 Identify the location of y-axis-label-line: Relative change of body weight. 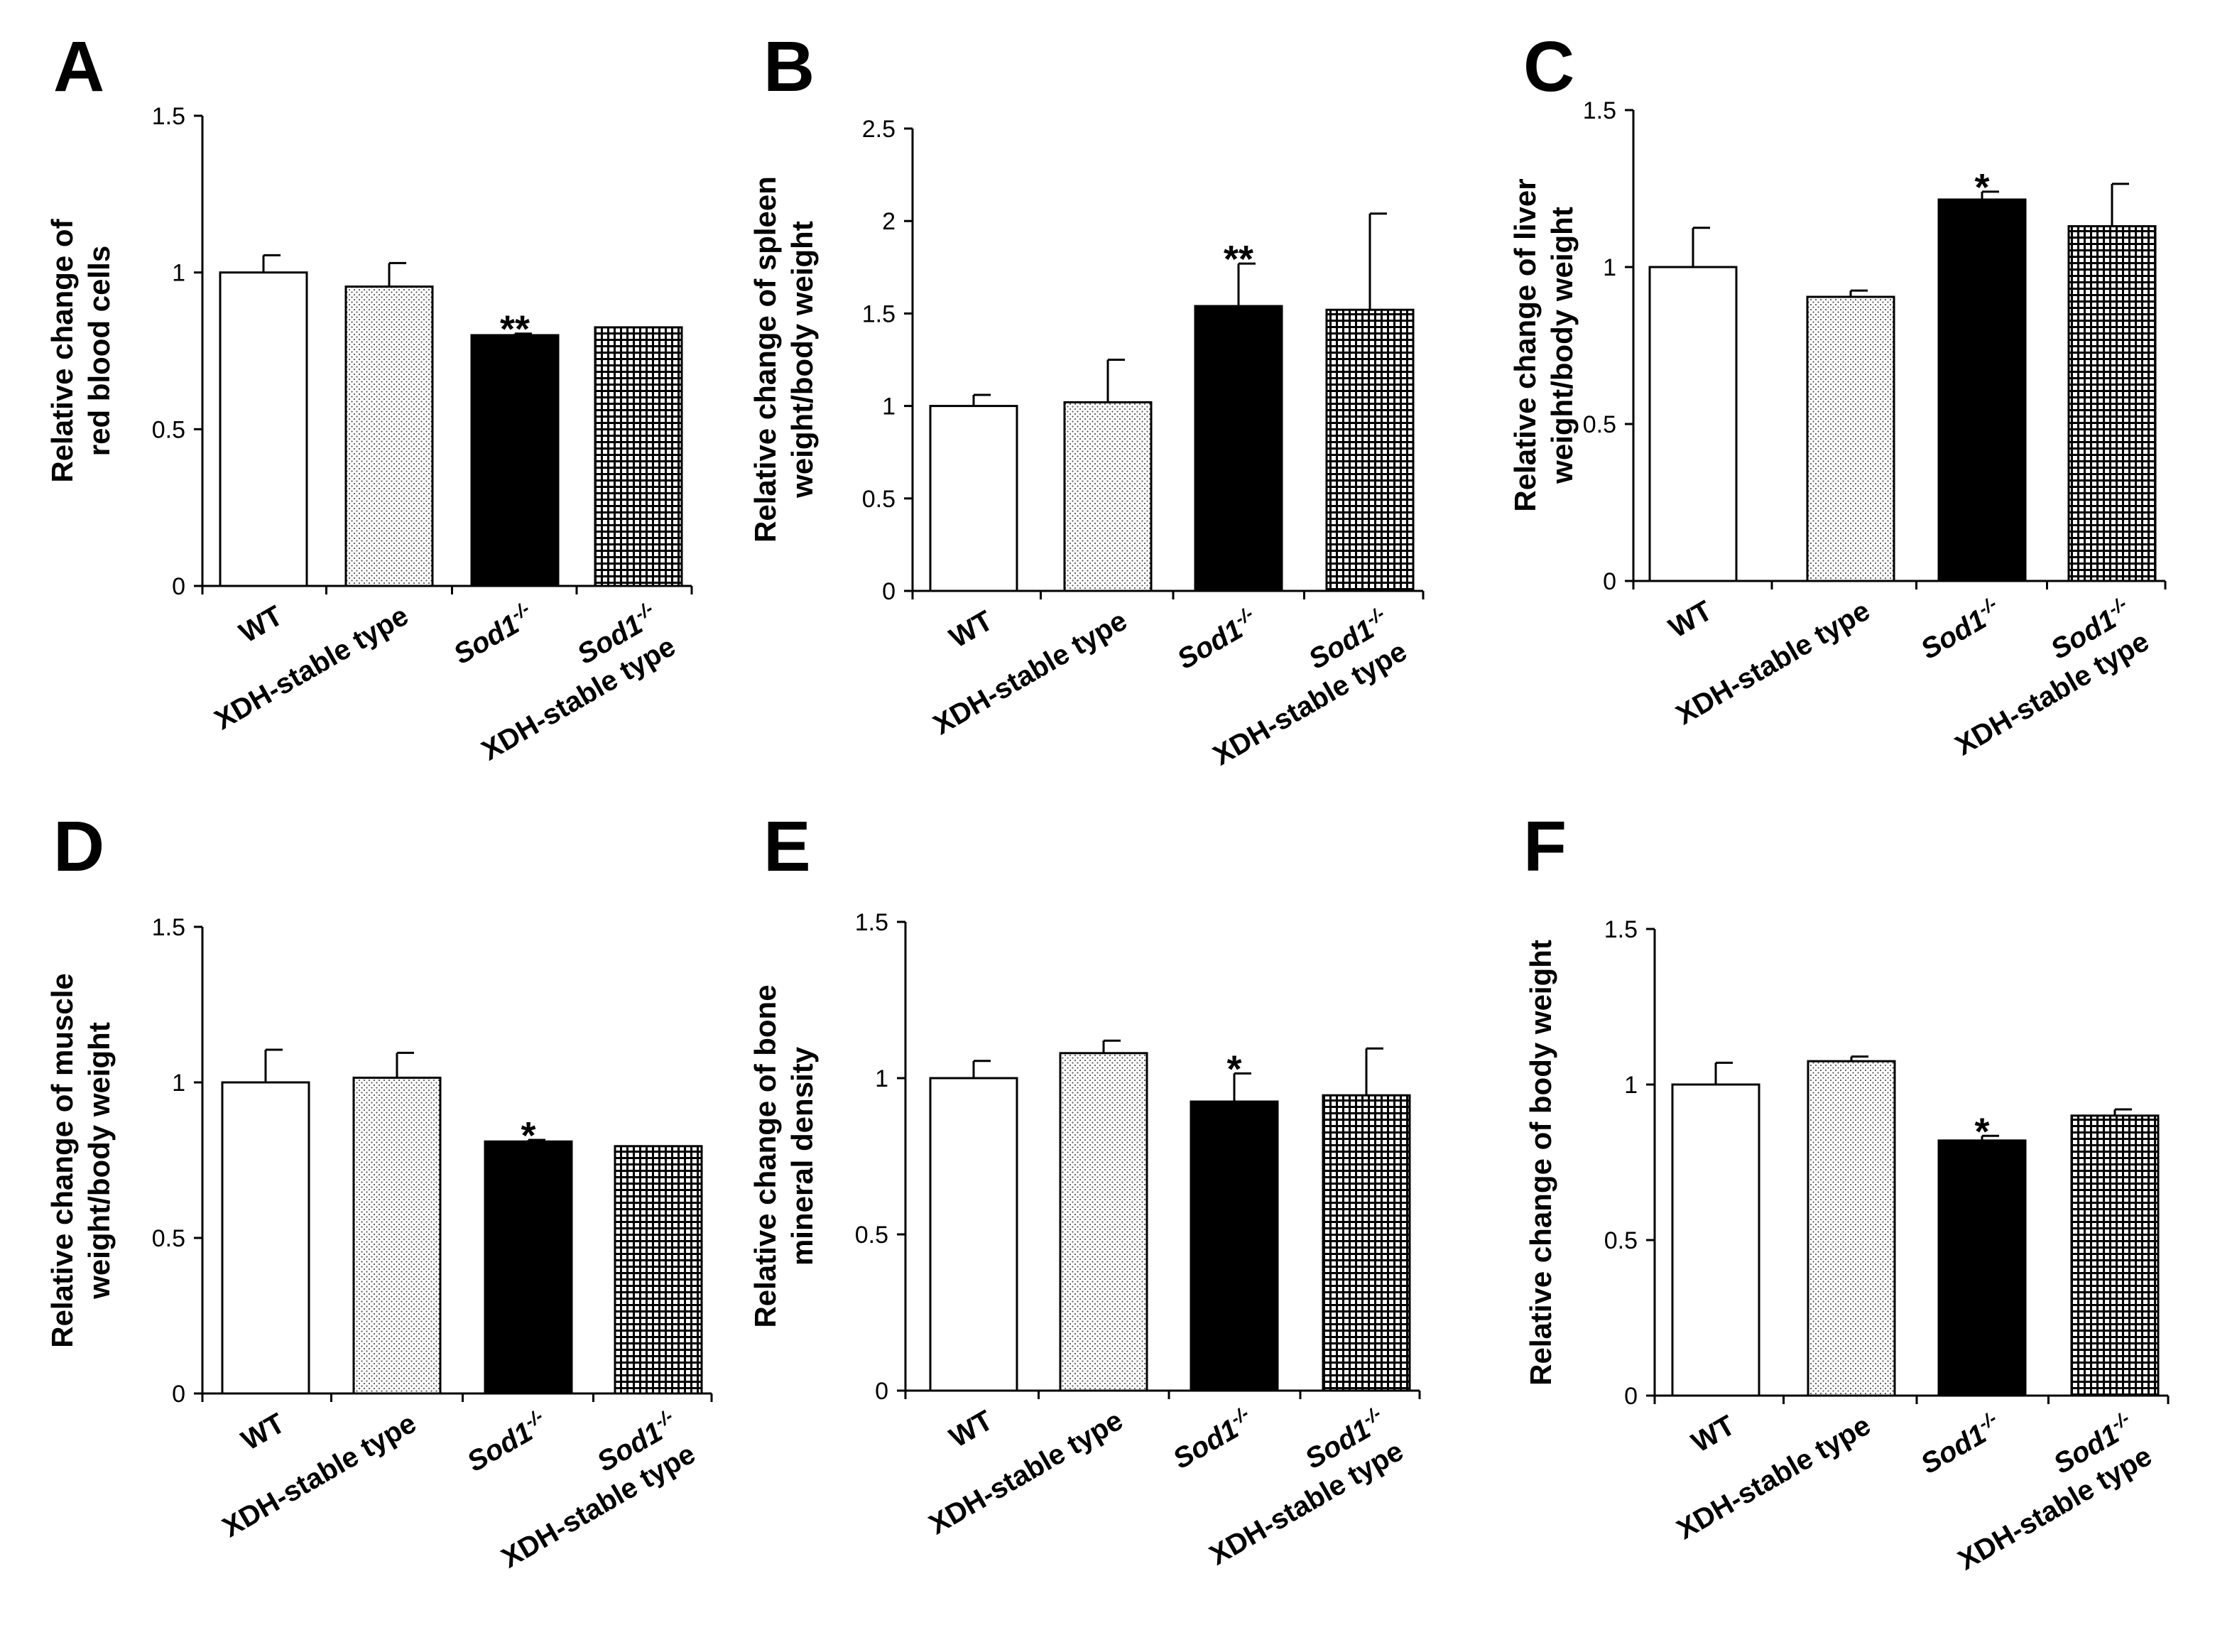
(1541, 1163).